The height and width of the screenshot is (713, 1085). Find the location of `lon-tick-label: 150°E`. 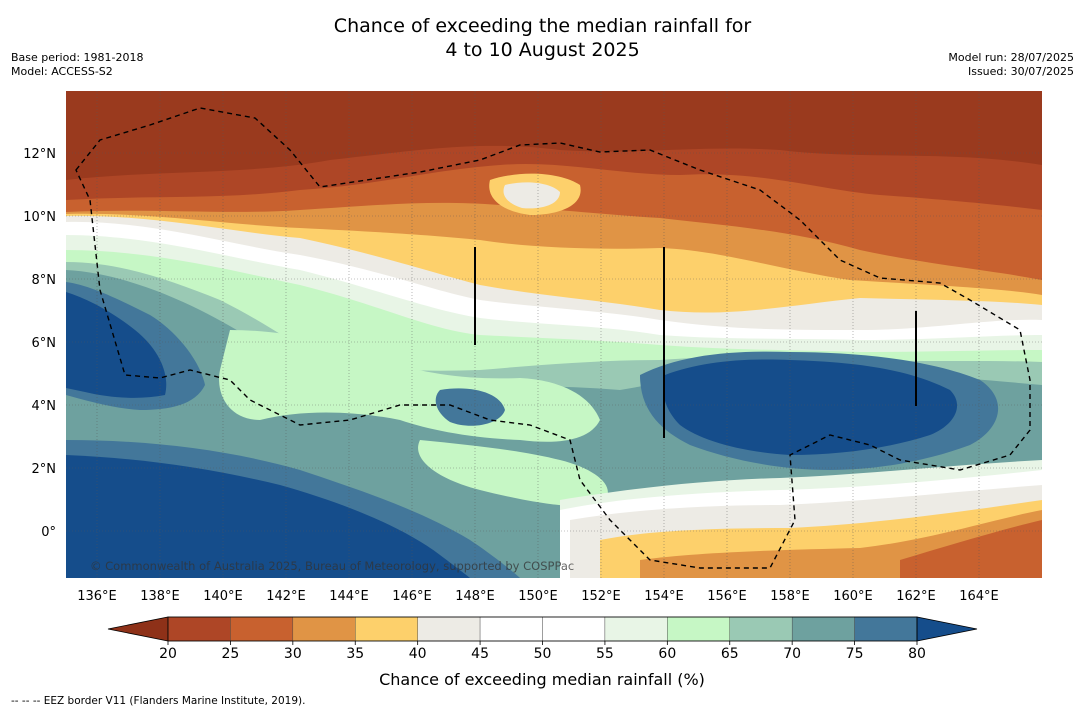

lon-tick-label: 150°E is located at coordinates (538, 596).